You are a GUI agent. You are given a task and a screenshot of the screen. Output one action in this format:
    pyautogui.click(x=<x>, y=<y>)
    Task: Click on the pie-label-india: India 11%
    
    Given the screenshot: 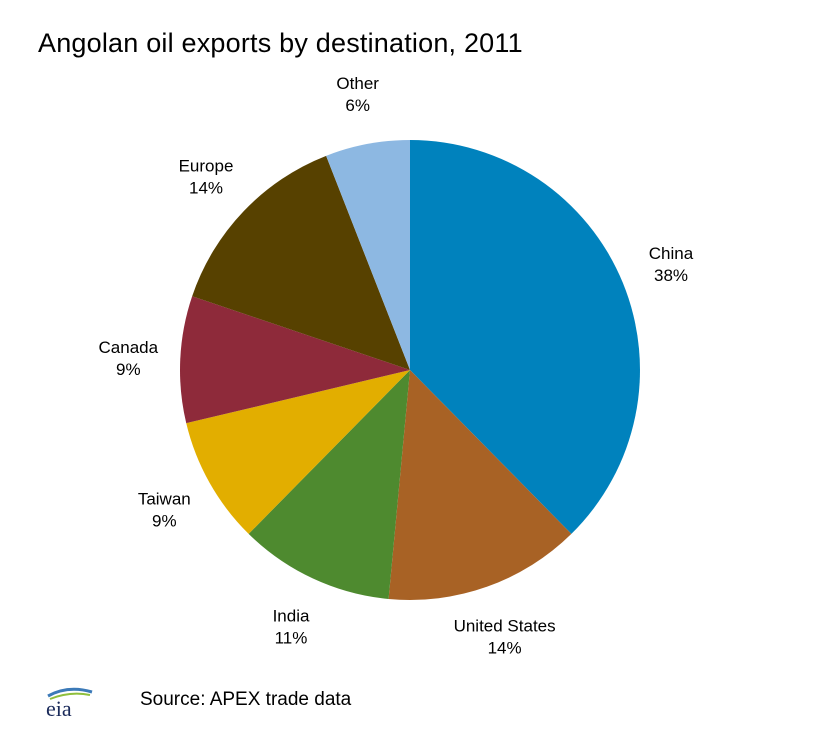 What is the action you would take?
    pyautogui.click(x=291, y=627)
    